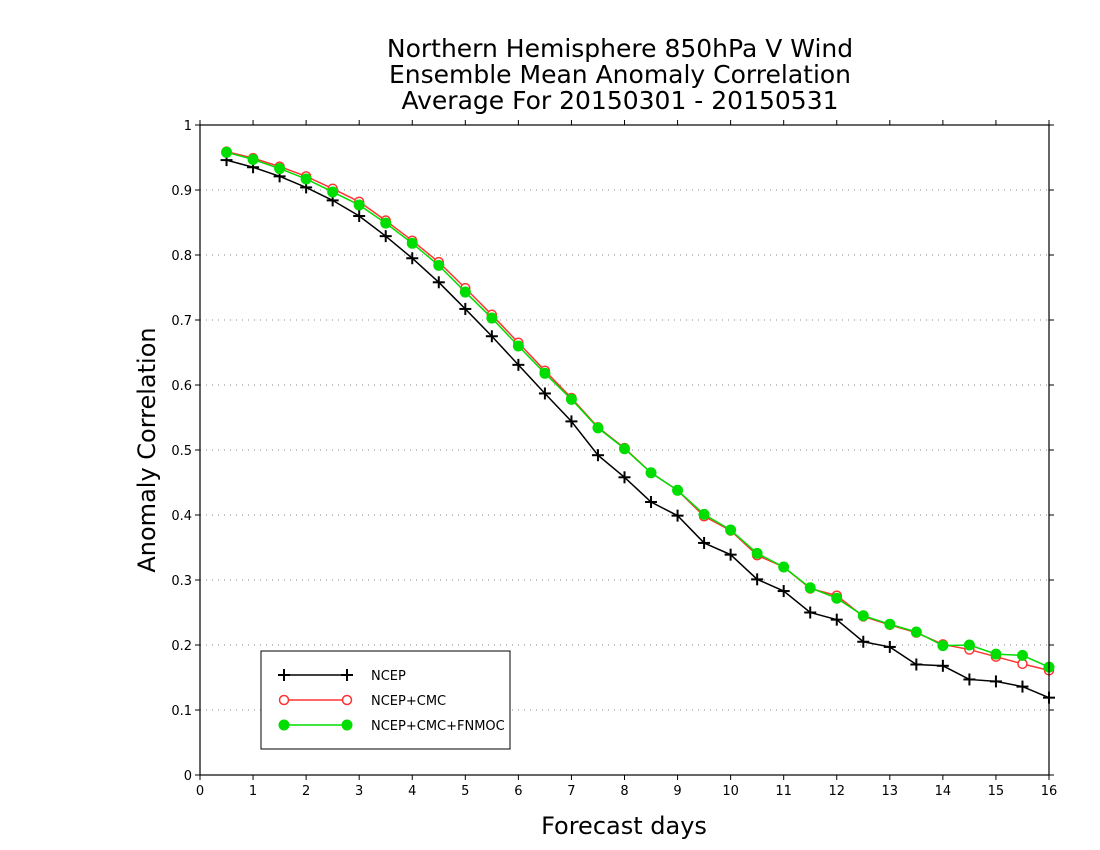 The image size is (1100, 850). I want to click on legend-item-ncep-cmc-fnmoc: NCEP+CMC+FNMOC, so click(391, 726).